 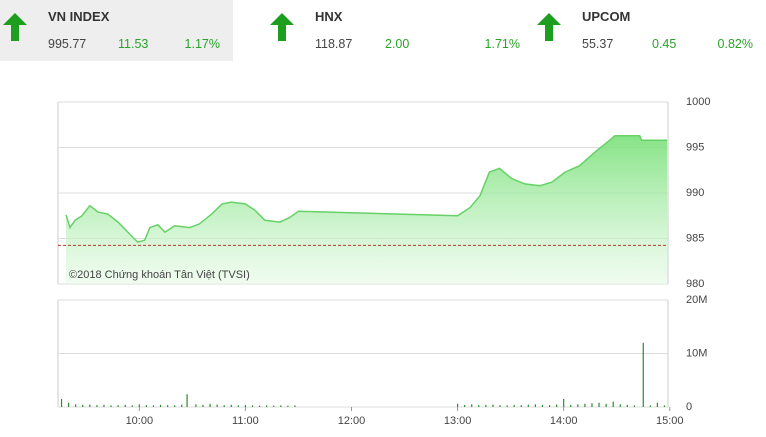 I want to click on copyright: ©2018 Chứng khoán Tân Việt (TVSI), so click(x=159, y=275).